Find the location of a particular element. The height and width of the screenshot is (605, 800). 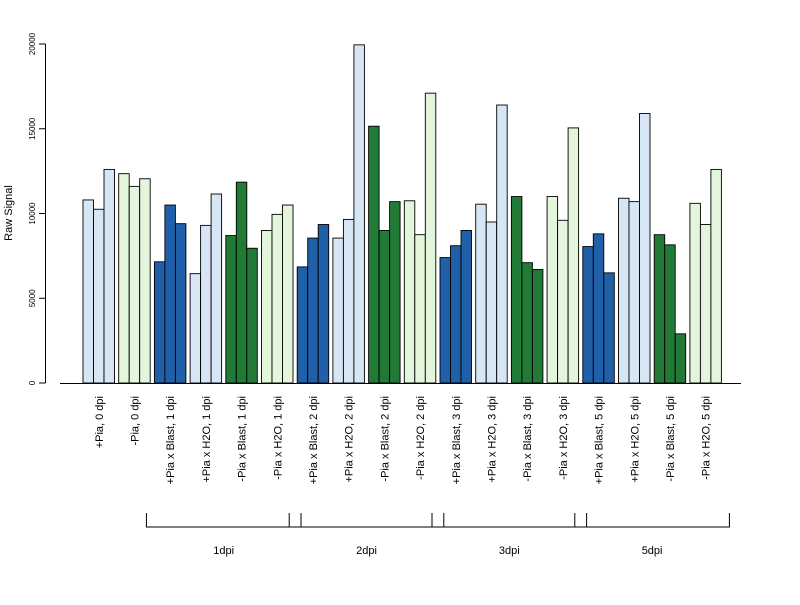

category-label: -Pia x H2O, 2 dpi is located at coordinates (421, 438).